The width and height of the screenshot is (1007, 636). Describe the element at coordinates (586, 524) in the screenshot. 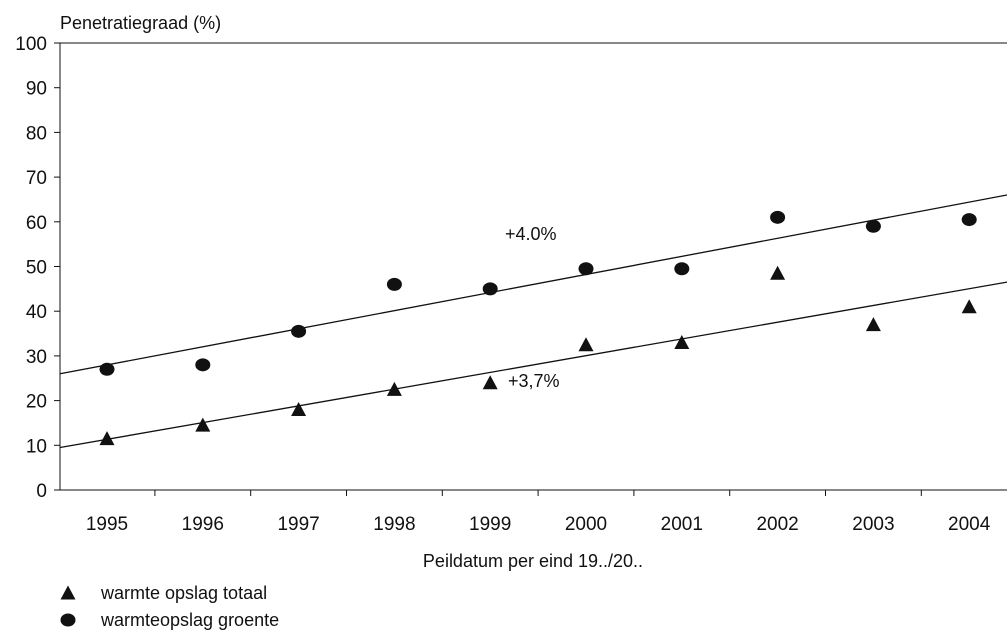

I see `x-tick-label: 2000` at that location.